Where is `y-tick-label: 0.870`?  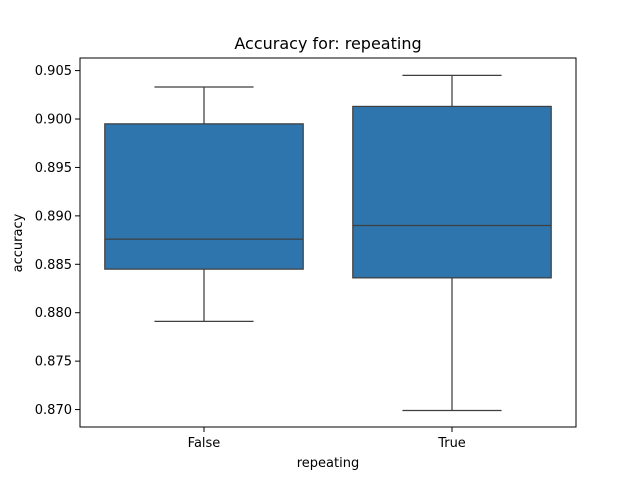
y-tick-label: 0.870 is located at coordinates (53, 410).